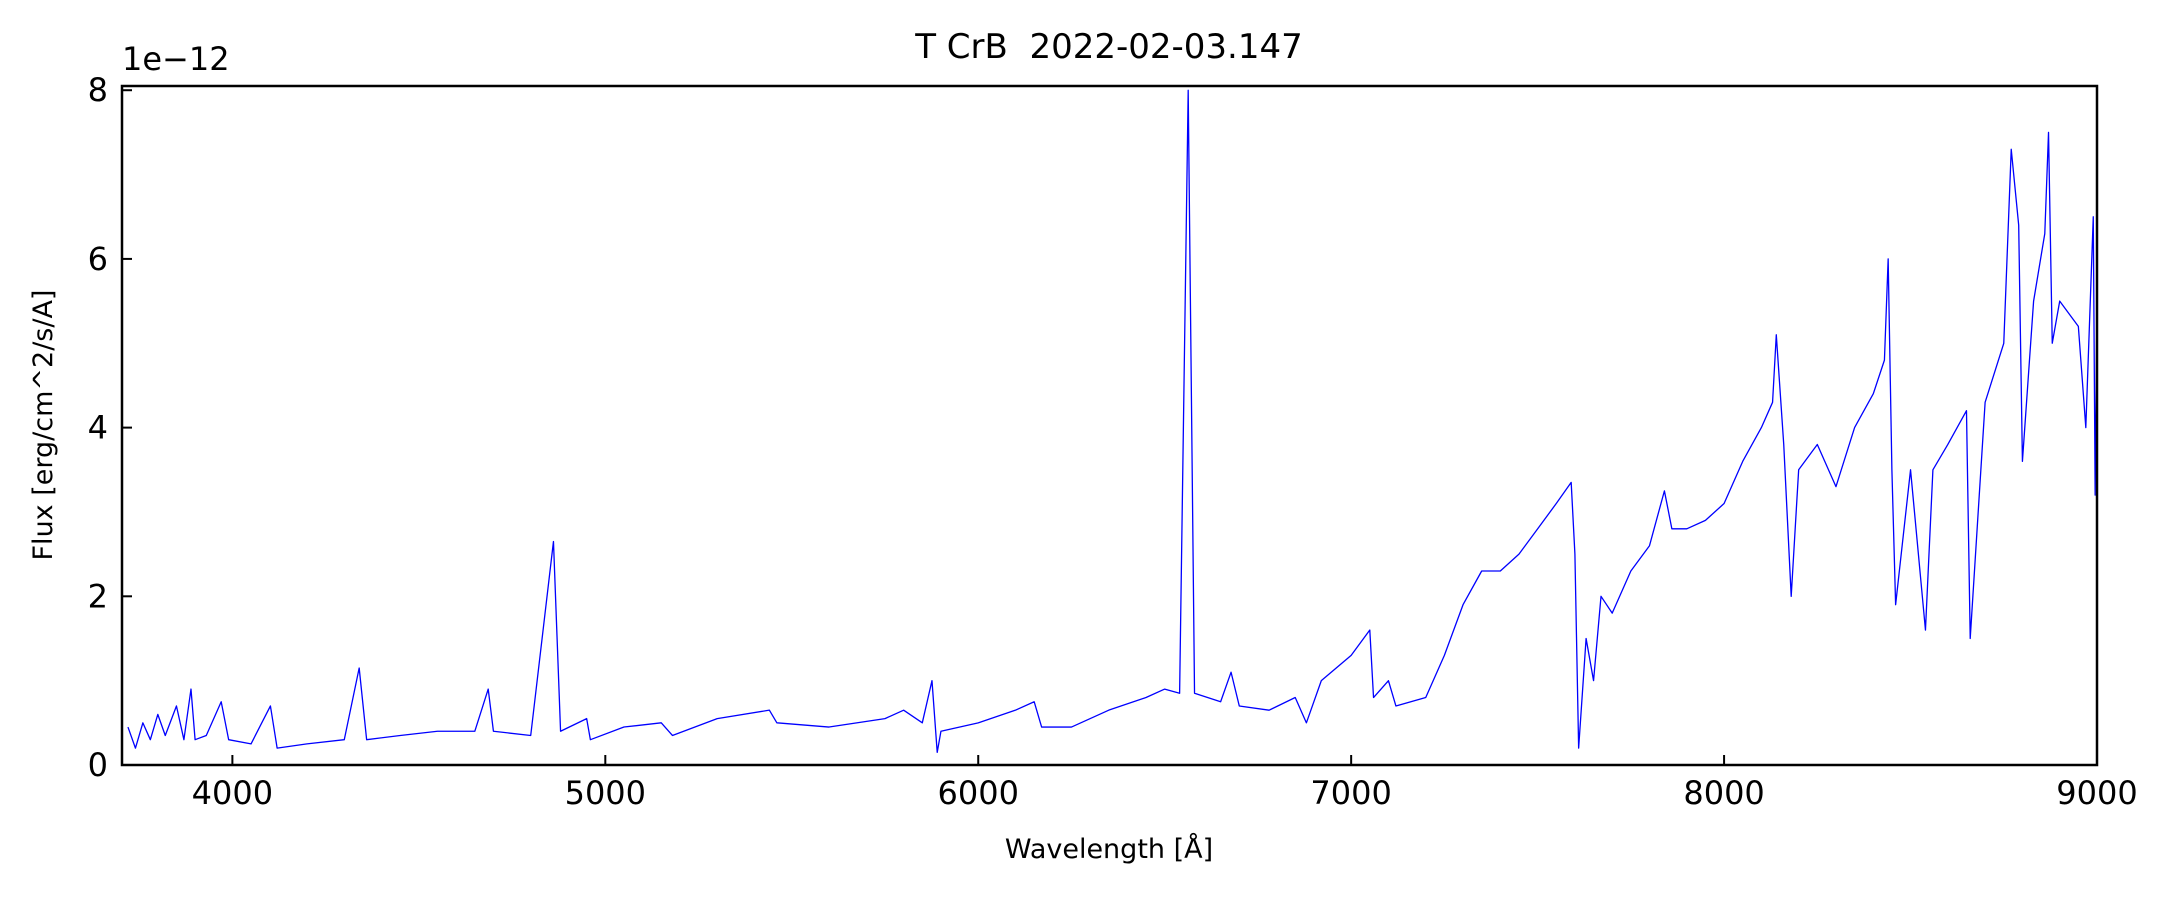 This screenshot has width=2169, height=897. I want to click on y-axis-label: Flux [erg/cm^2/s/A], so click(43, 425).